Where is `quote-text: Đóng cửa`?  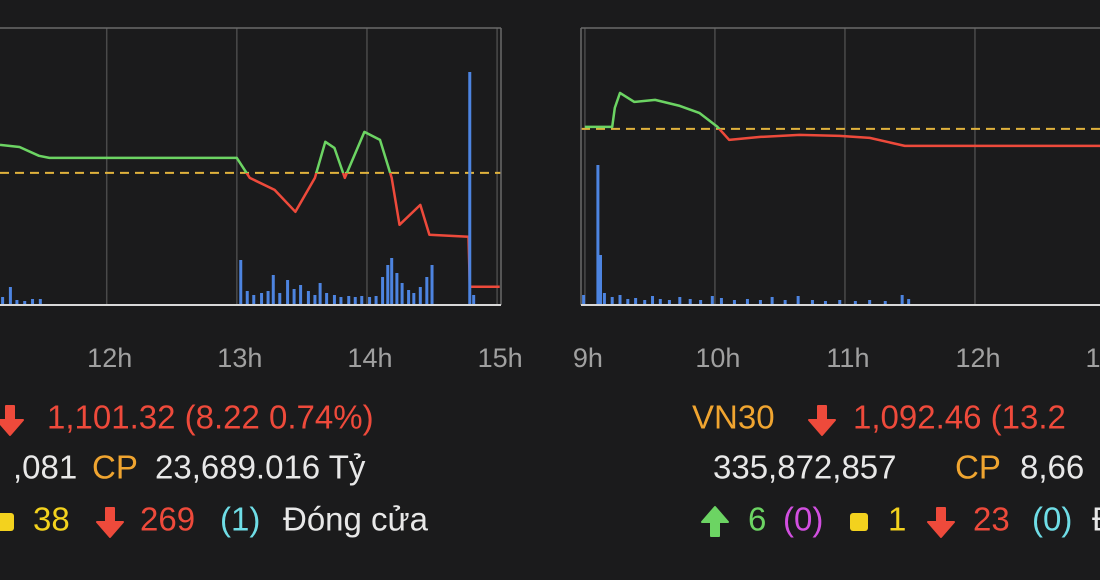
quote-text: Đóng cửa is located at coordinates (356, 519).